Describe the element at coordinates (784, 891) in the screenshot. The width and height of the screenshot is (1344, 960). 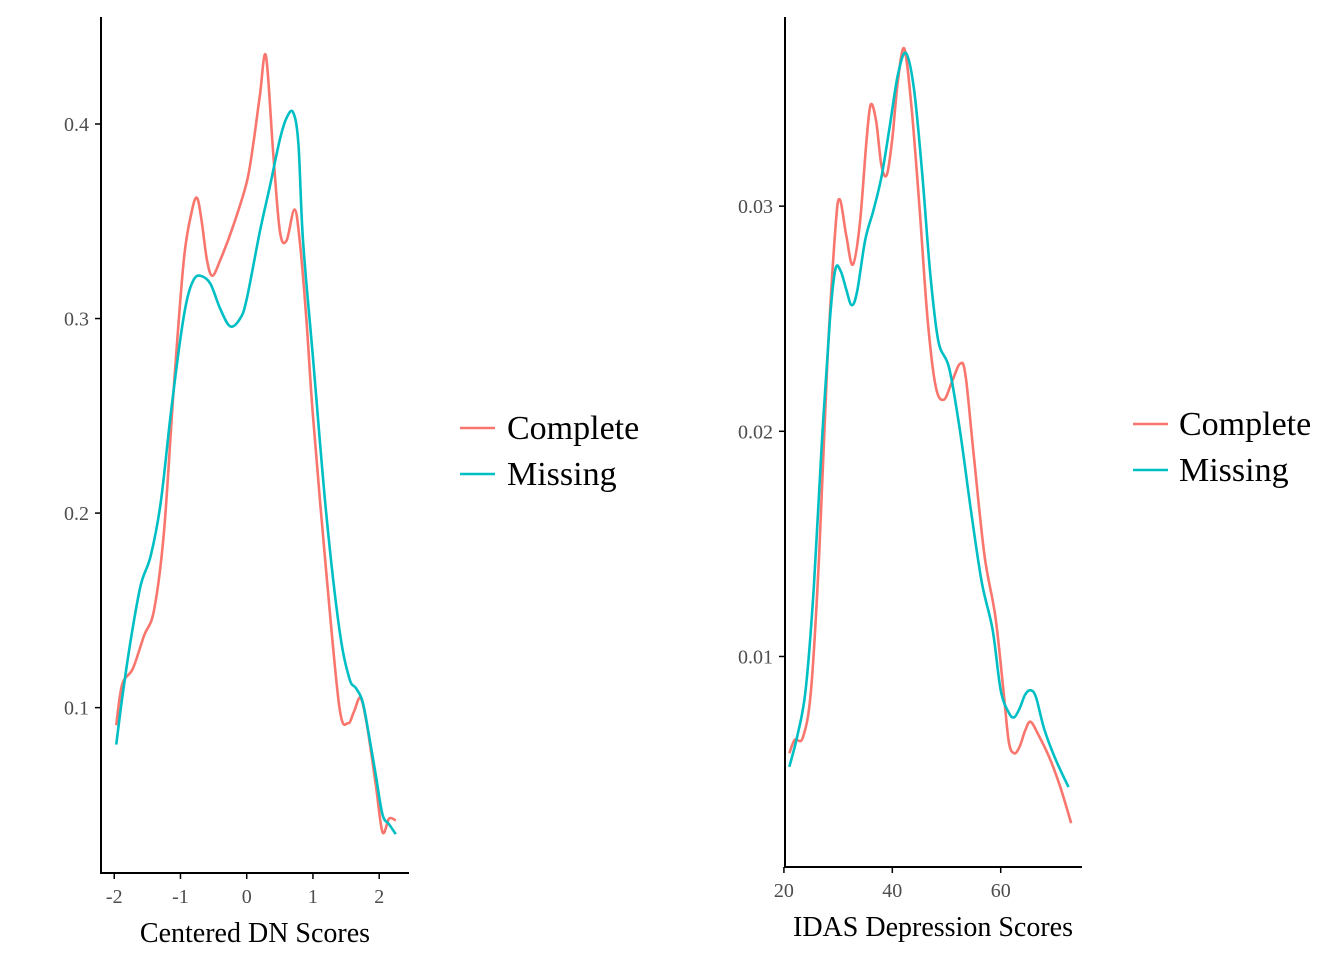
I see `x-tick-label: 20` at that location.